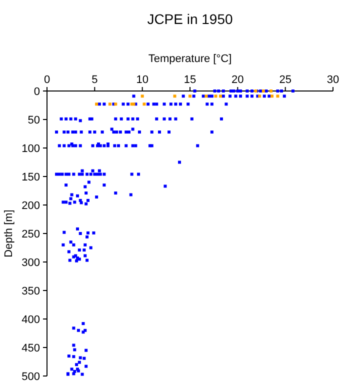 Image resolution: width=341 pixels, height=384 pixels. Describe the element at coordinates (31, 234) in the screenshot. I see `y-tick-label: 250` at that location.